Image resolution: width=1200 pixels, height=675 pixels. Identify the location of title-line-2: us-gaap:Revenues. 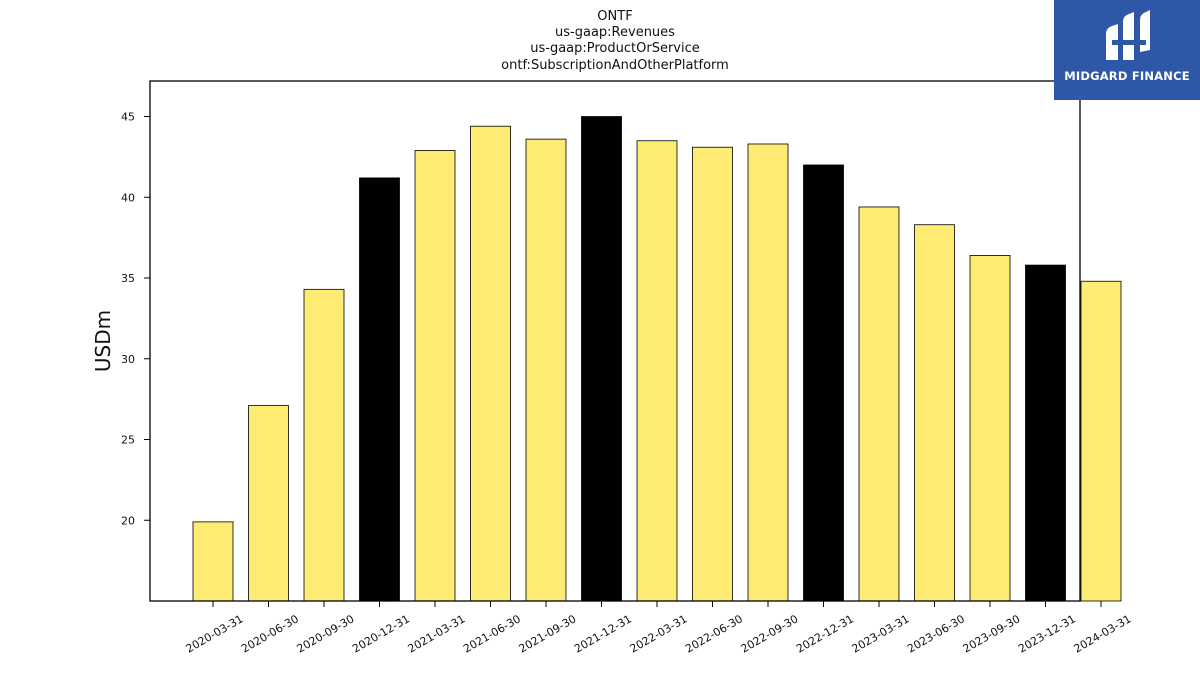
(615, 32).